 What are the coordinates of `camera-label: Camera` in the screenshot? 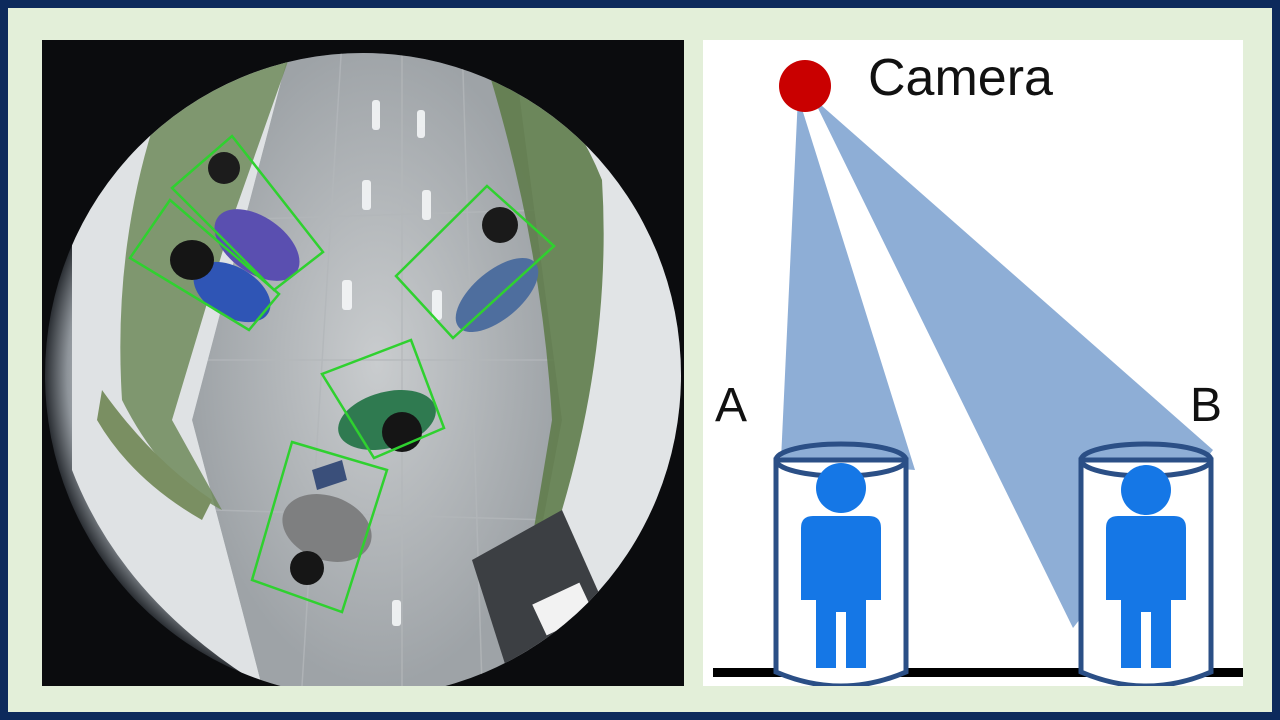 It's located at (960, 78).